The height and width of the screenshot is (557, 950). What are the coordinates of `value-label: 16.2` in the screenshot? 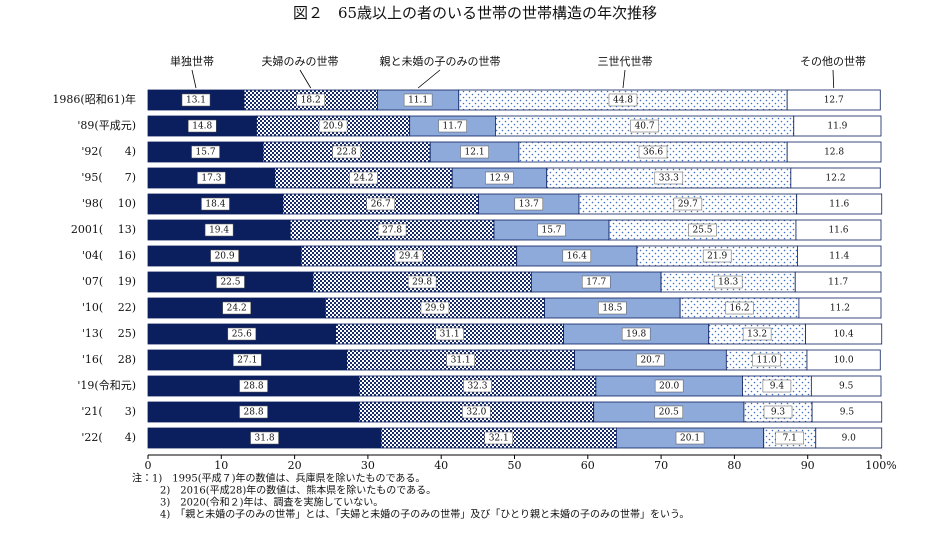 It's located at (740, 309).